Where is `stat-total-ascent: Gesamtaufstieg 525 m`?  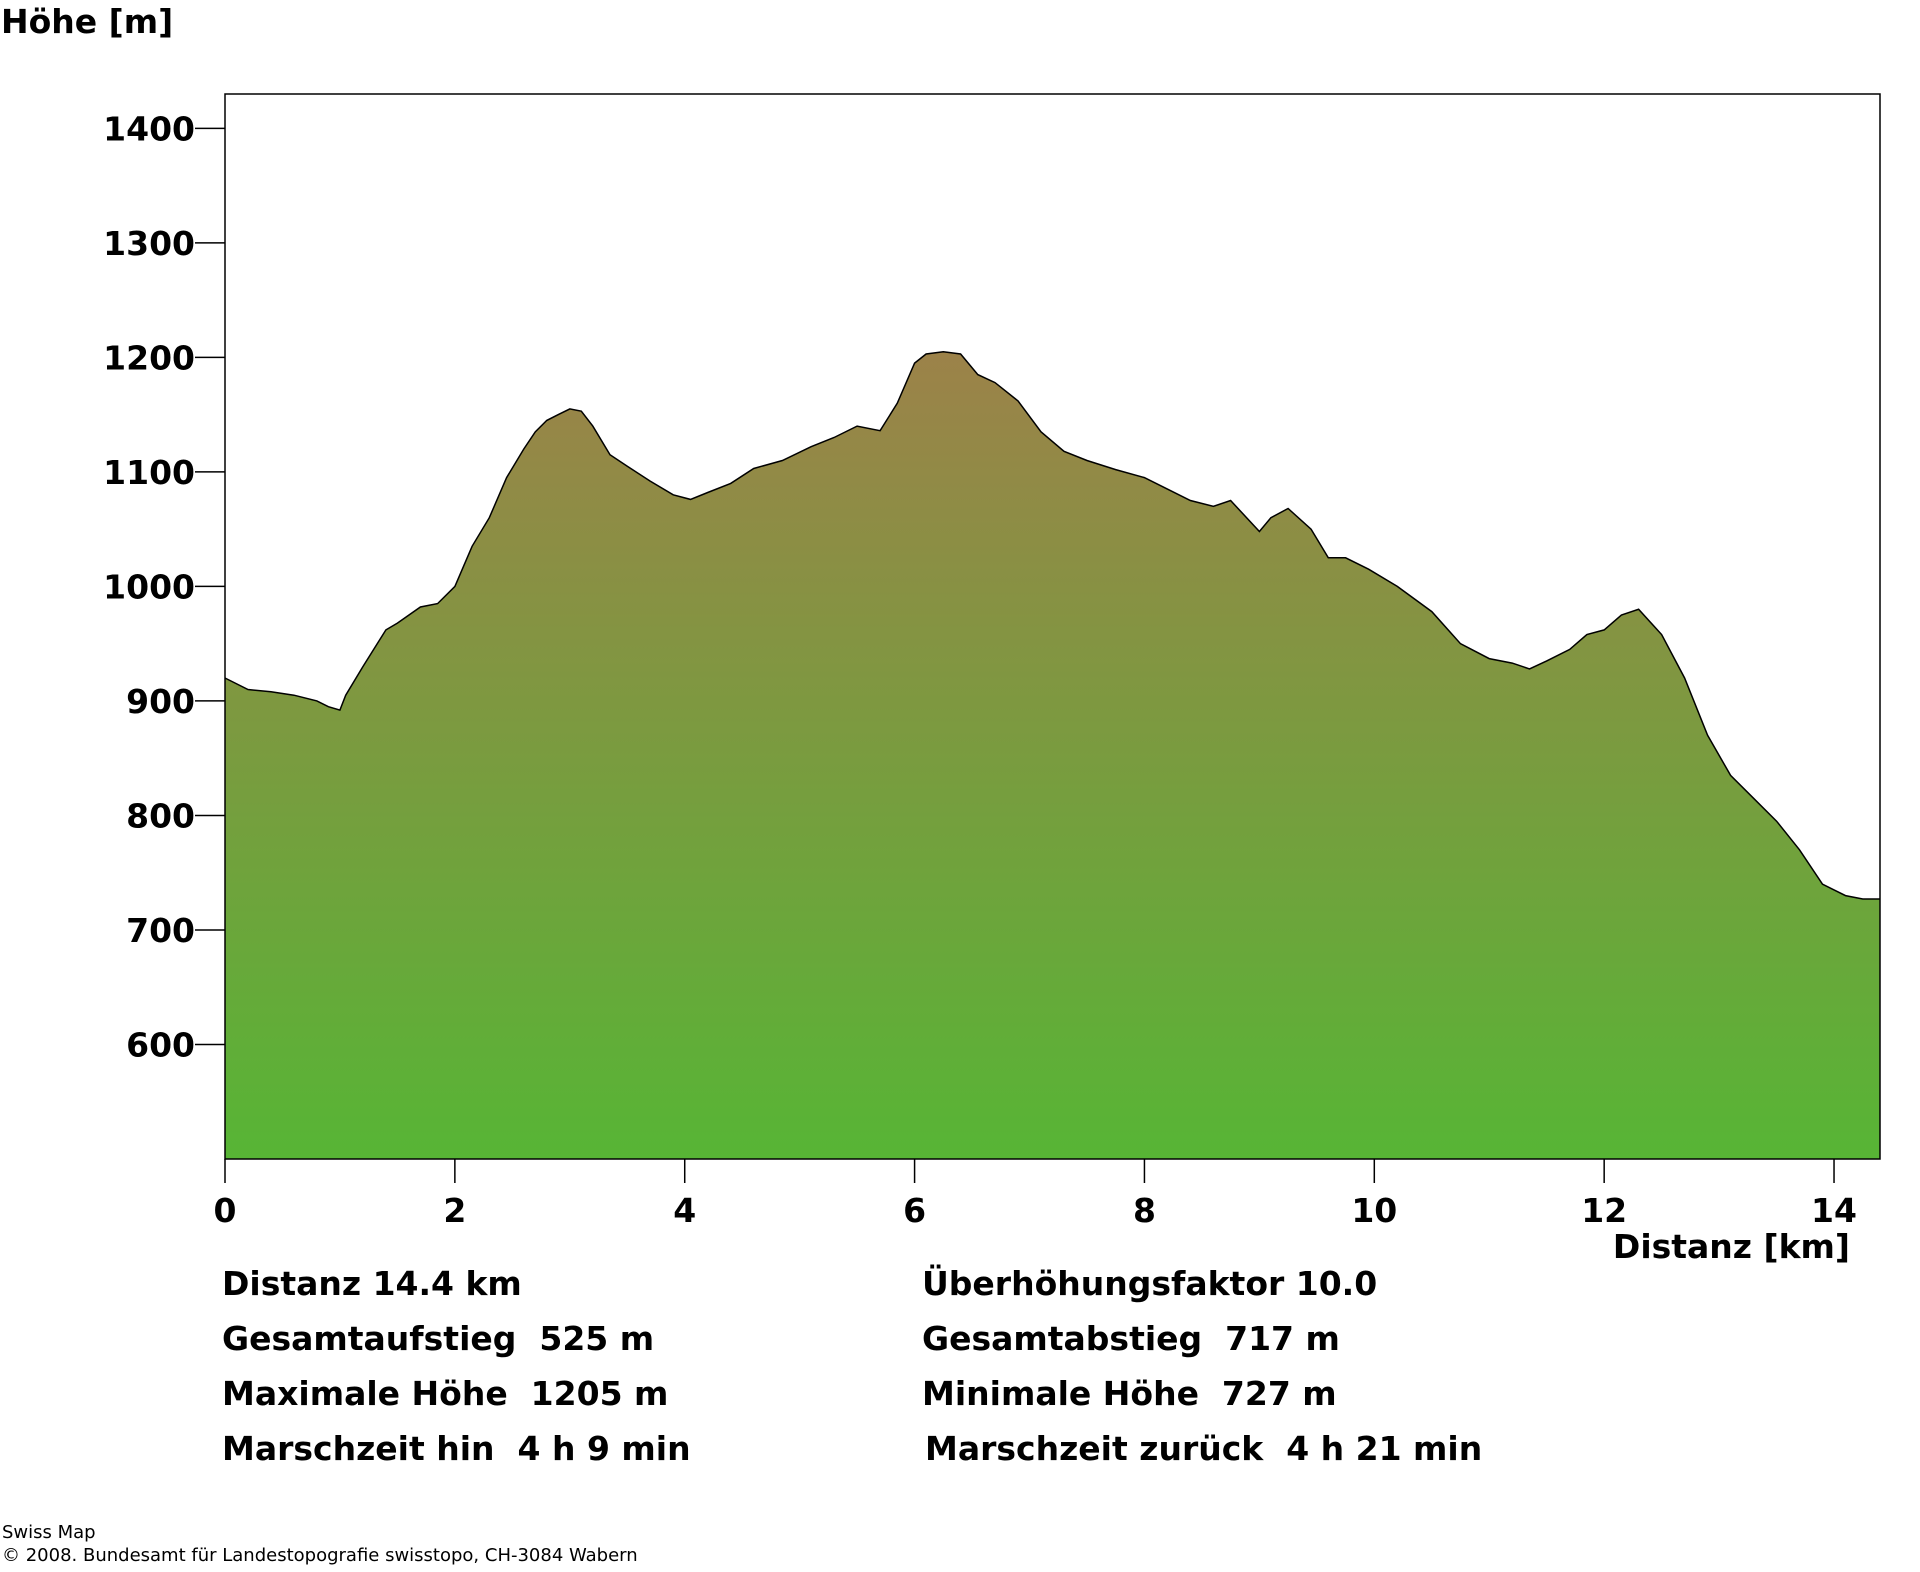 stat-total-ascent: Gesamtaufstieg 525 m is located at coordinates (438, 1338).